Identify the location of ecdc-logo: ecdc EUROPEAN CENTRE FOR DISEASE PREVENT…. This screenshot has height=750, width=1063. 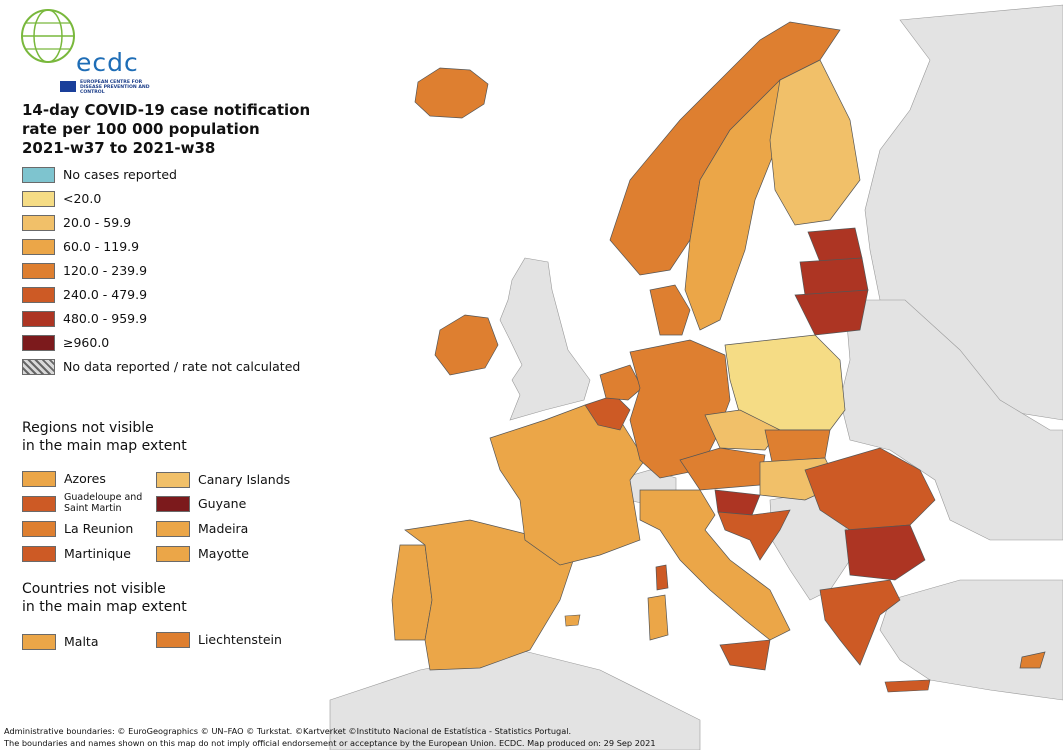
(84, 51).